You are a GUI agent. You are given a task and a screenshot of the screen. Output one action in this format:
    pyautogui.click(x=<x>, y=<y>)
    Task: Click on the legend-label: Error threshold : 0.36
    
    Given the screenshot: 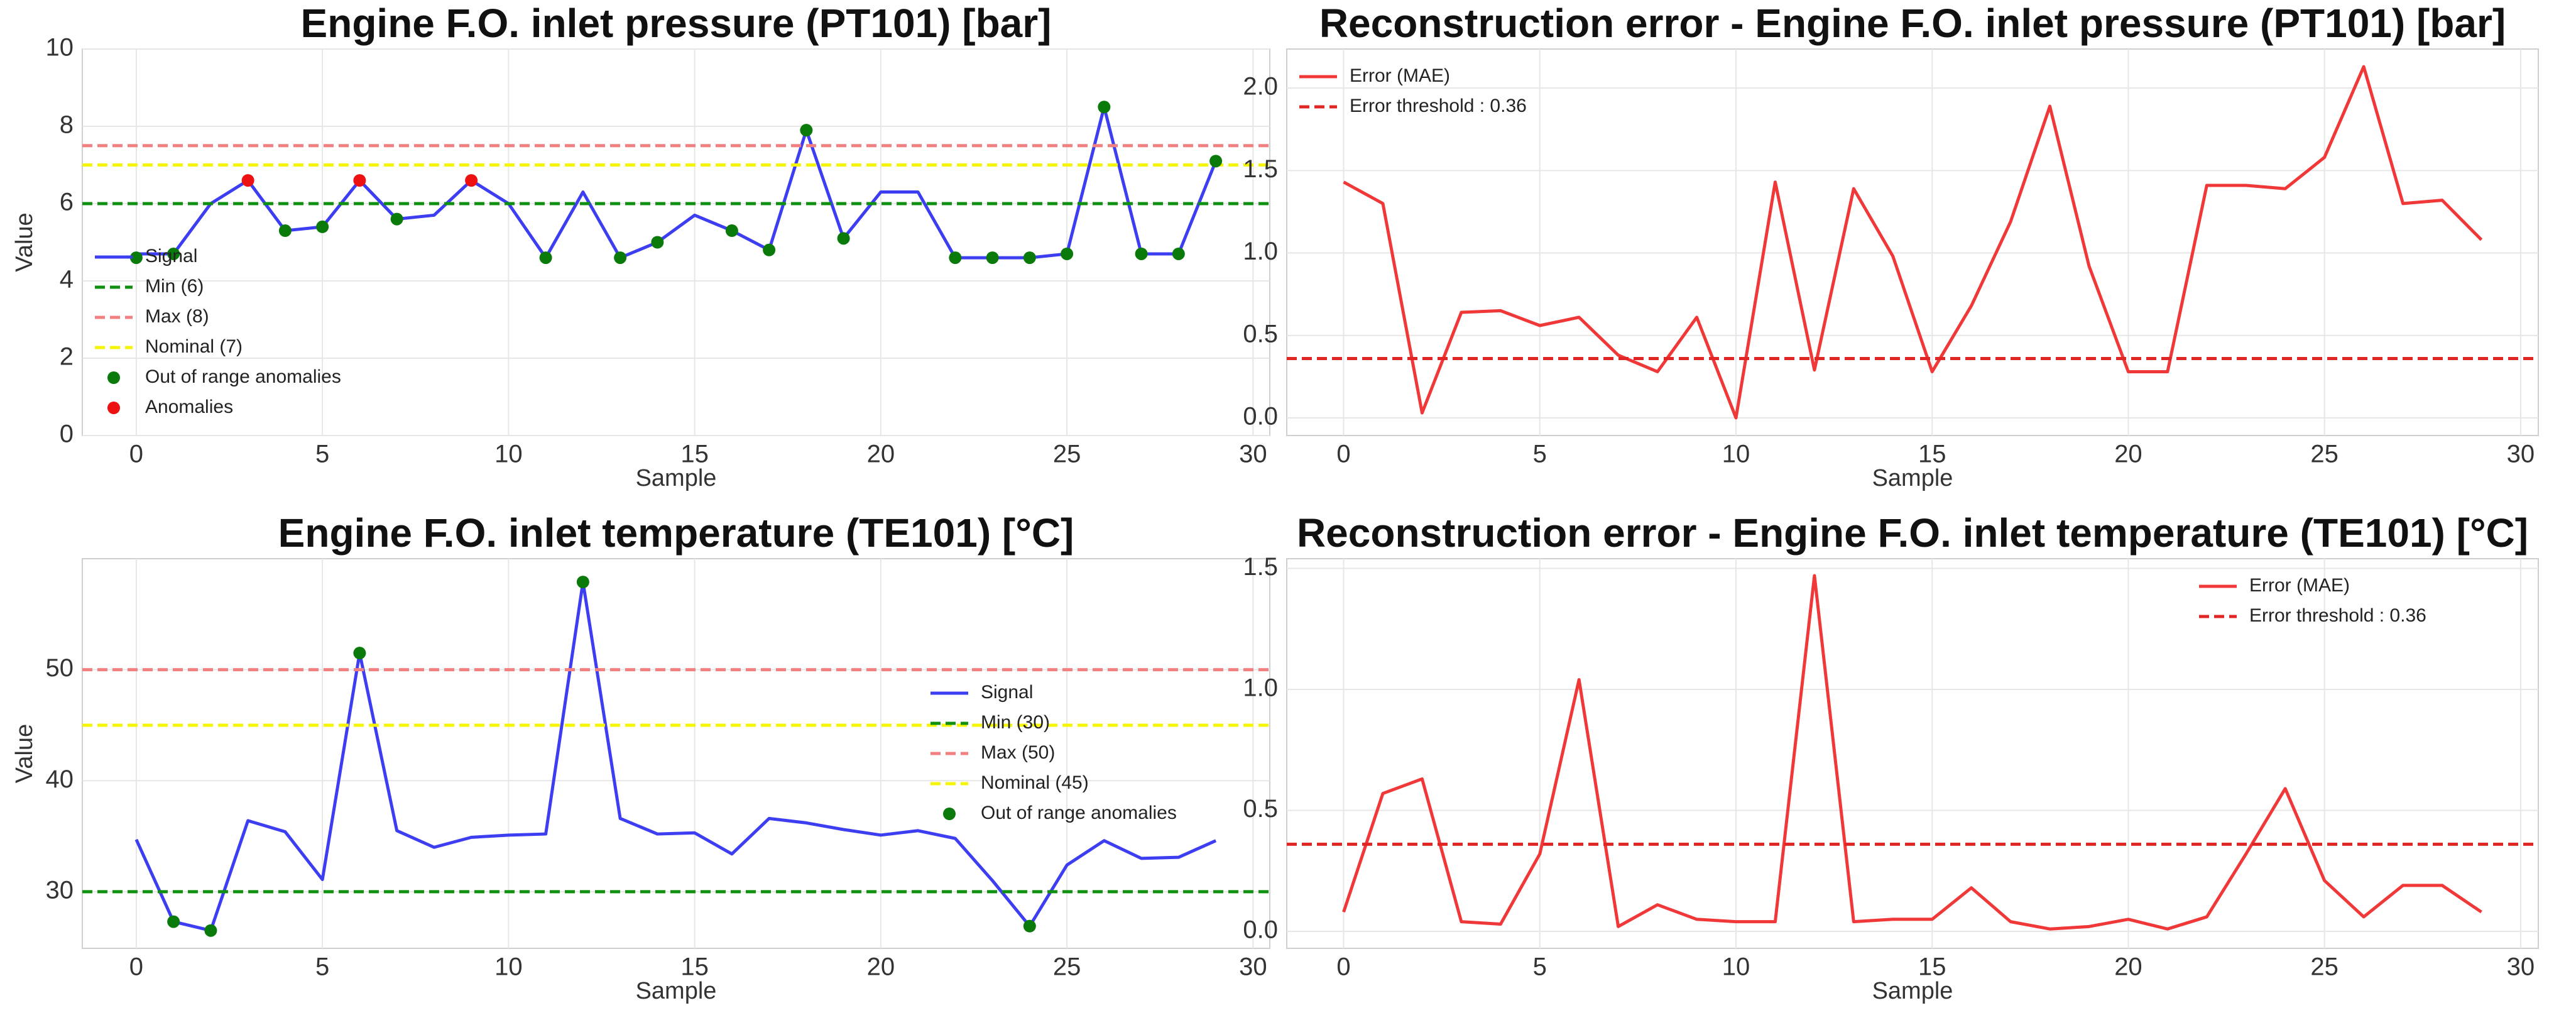 What is the action you would take?
    pyautogui.click(x=2337, y=615)
    